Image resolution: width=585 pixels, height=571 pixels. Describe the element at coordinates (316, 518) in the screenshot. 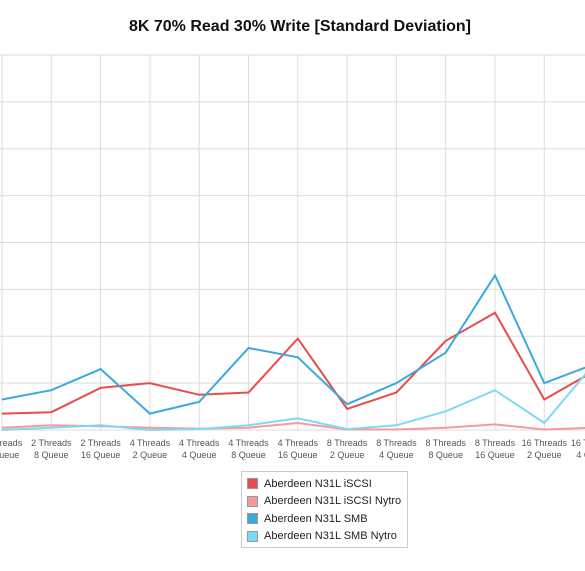

I see `legend-label: Aberdeen N31L SMB` at that location.